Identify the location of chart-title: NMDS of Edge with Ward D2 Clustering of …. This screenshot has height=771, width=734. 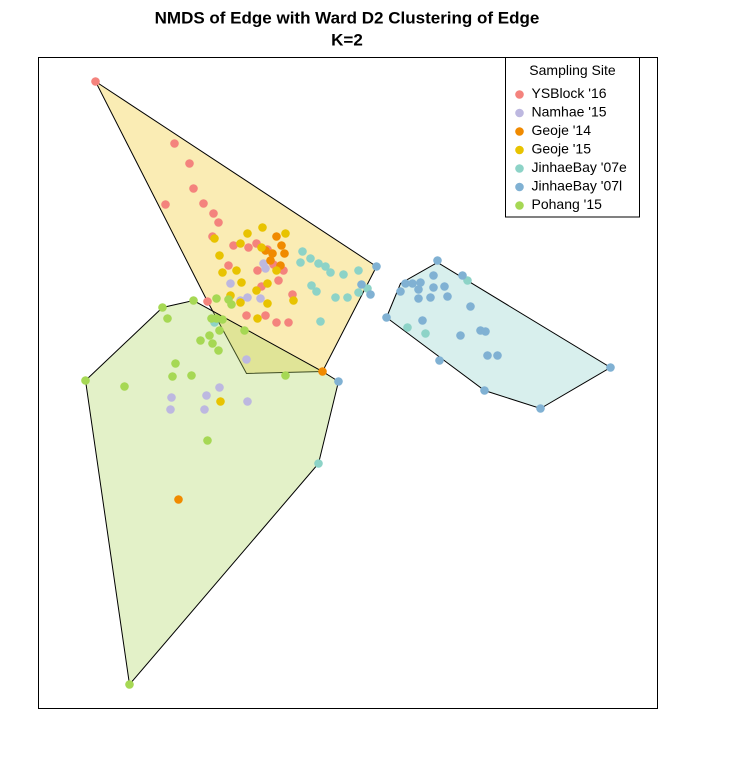
(347, 17).